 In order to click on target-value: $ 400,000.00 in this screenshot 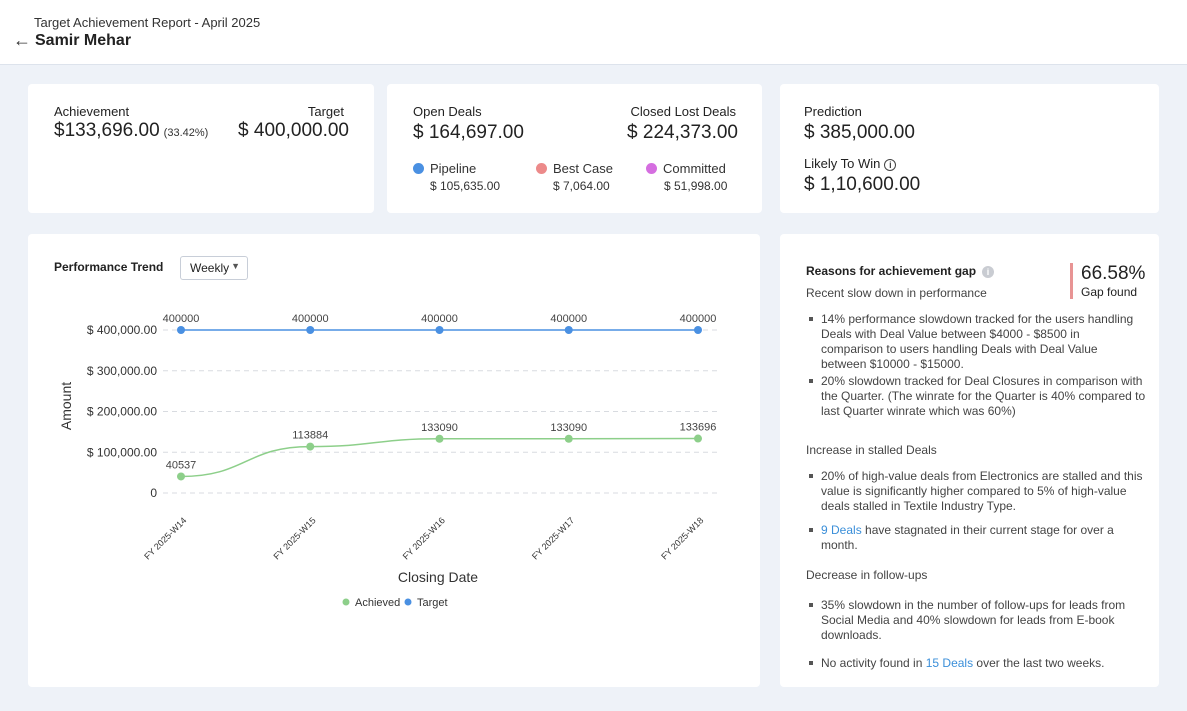, I will do `click(293, 130)`.